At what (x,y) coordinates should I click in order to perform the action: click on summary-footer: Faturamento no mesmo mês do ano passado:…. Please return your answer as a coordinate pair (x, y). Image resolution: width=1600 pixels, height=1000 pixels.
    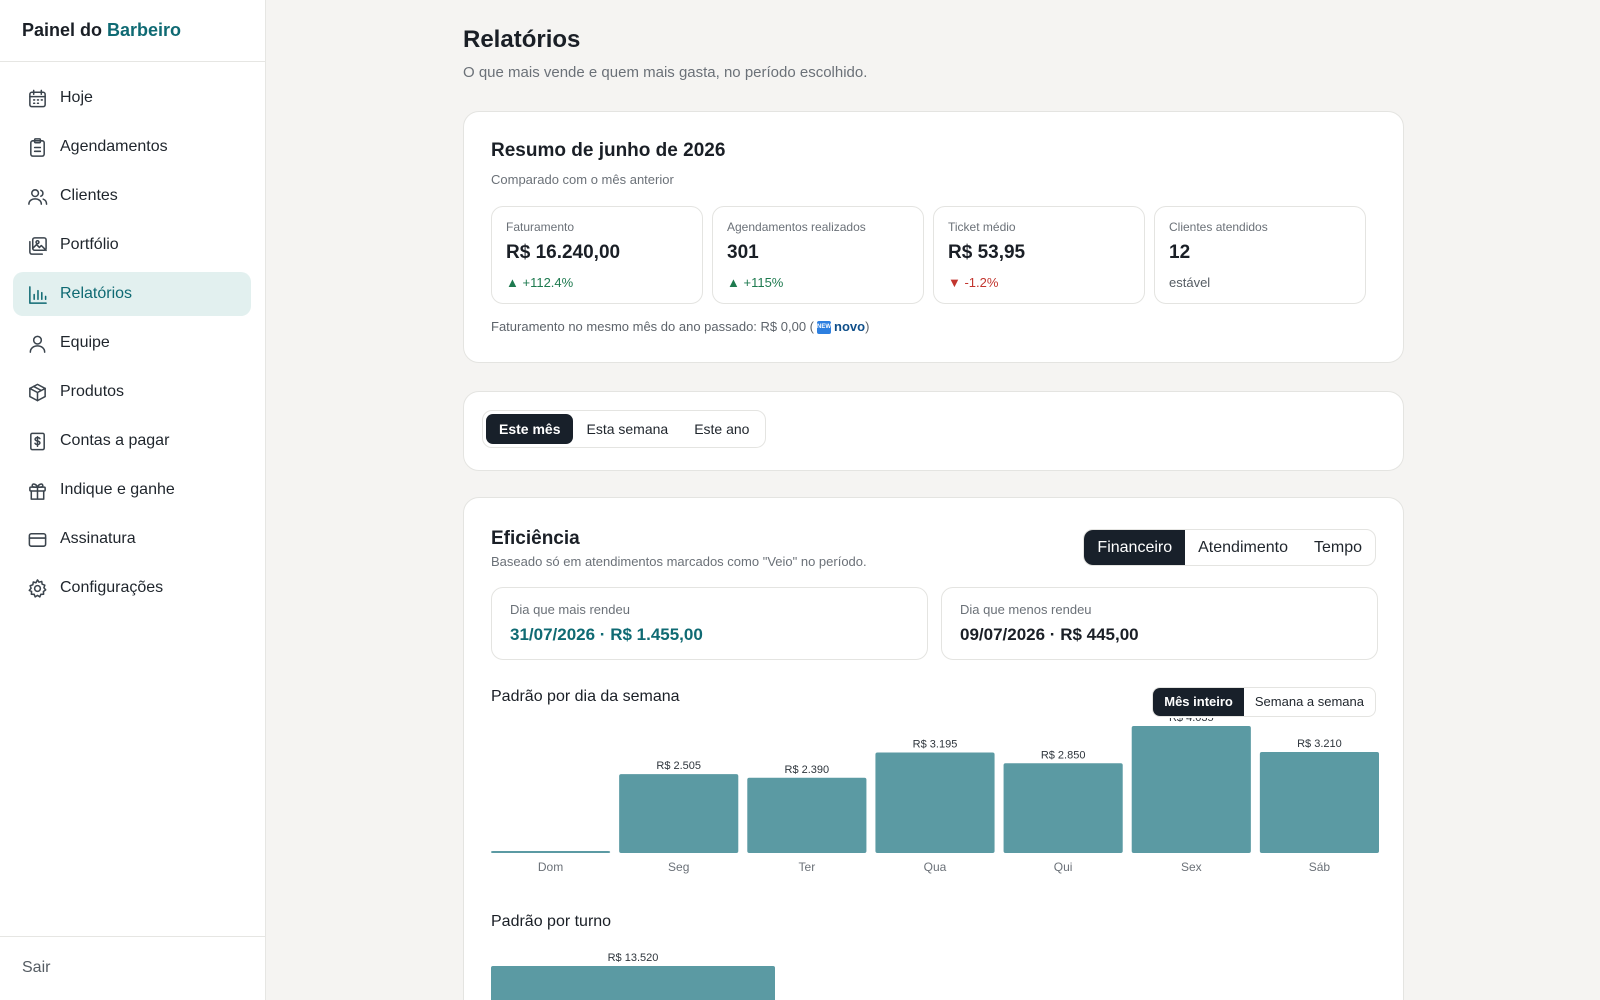
    Looking at the image, I should click on (680, 327).